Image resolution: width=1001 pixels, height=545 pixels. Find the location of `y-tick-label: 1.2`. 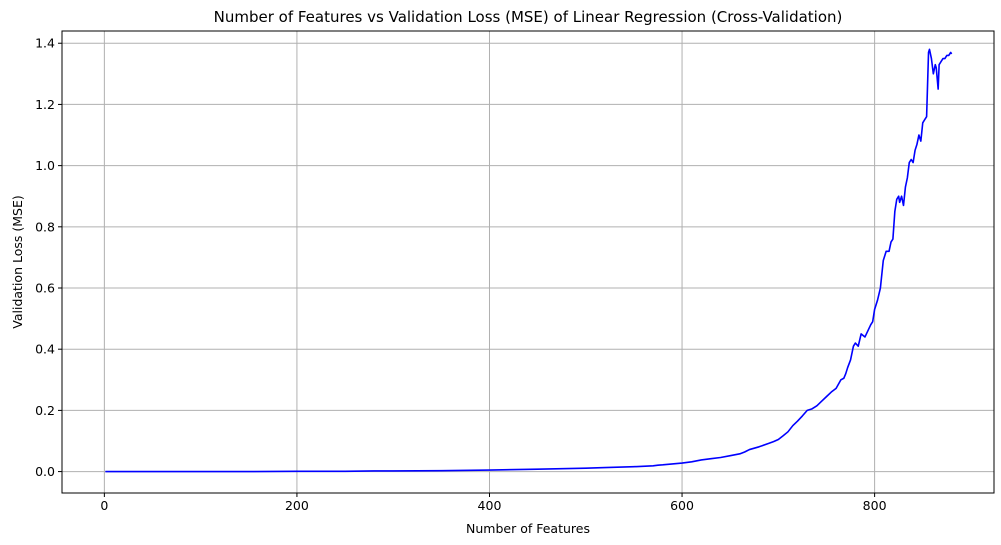

y-tick-label: 1.2 is located at coordinates (45, 104).